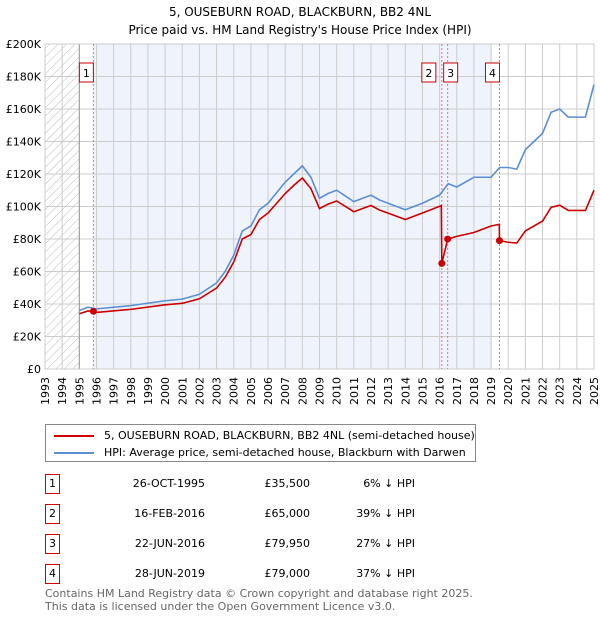  I want to click on transaction-hpi-diff: 37% ↓ HPI, so click(385, 573).